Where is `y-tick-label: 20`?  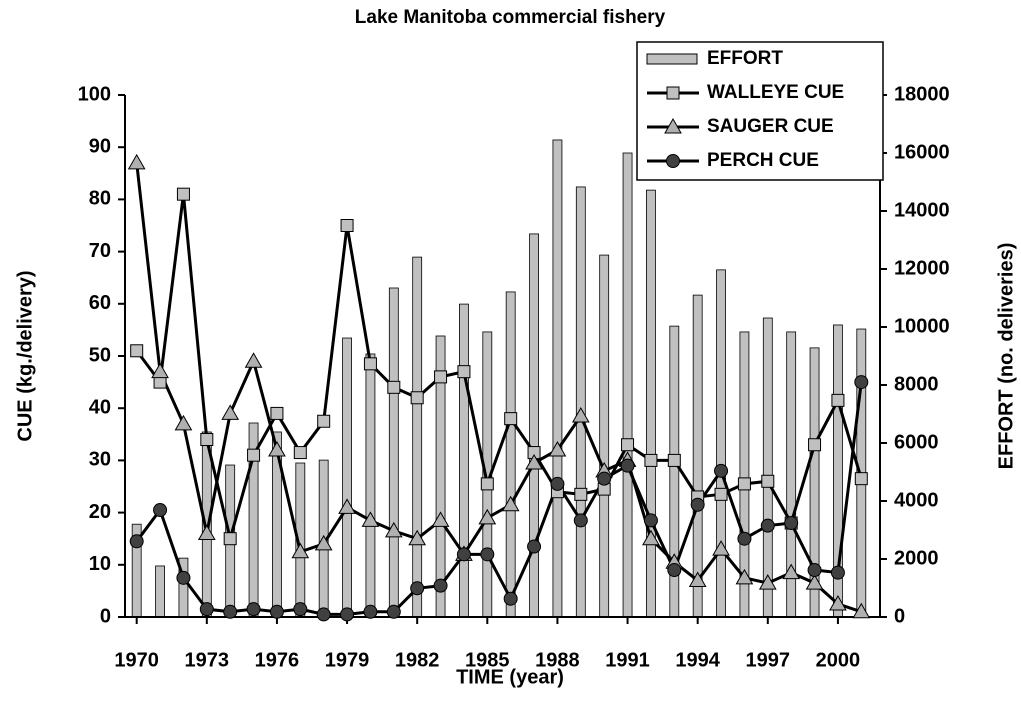
y-tick-label: 20 is located at coordinates (100, 512).